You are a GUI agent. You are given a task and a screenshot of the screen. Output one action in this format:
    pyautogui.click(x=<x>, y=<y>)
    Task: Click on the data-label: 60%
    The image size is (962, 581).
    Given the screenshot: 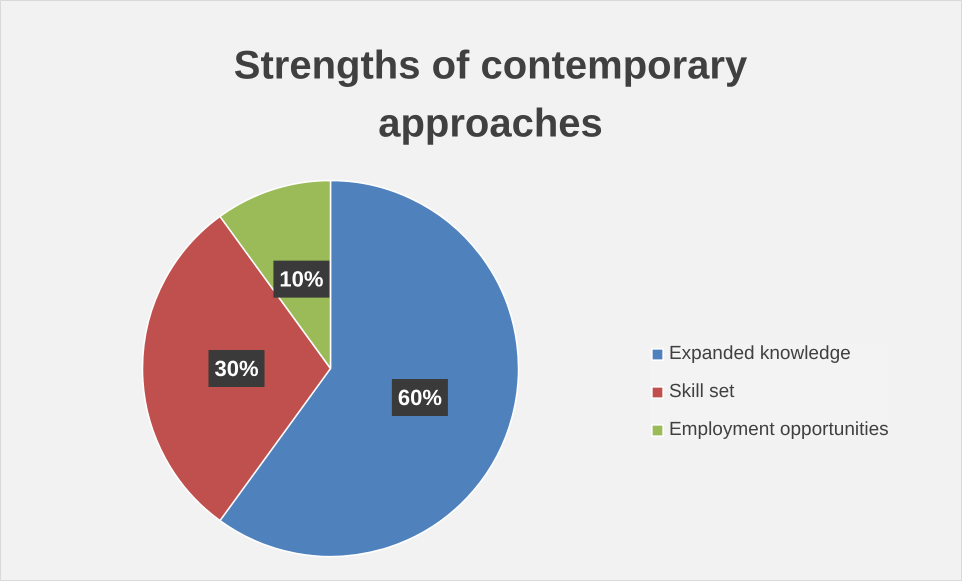 What is the action you would take?
    pyautogui.click(x=420, y=397)
    